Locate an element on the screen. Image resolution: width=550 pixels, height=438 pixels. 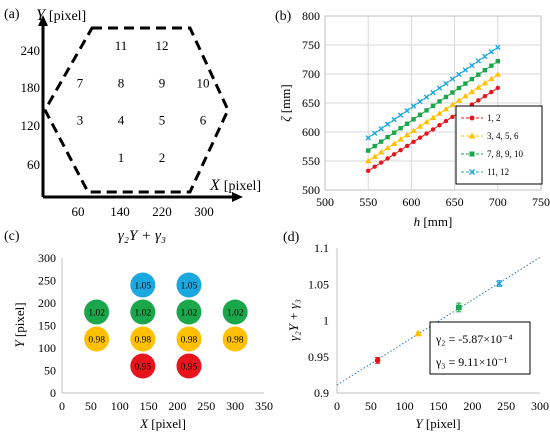
panel-c-xtick-label: 250 is located at coordinates (206, 406).